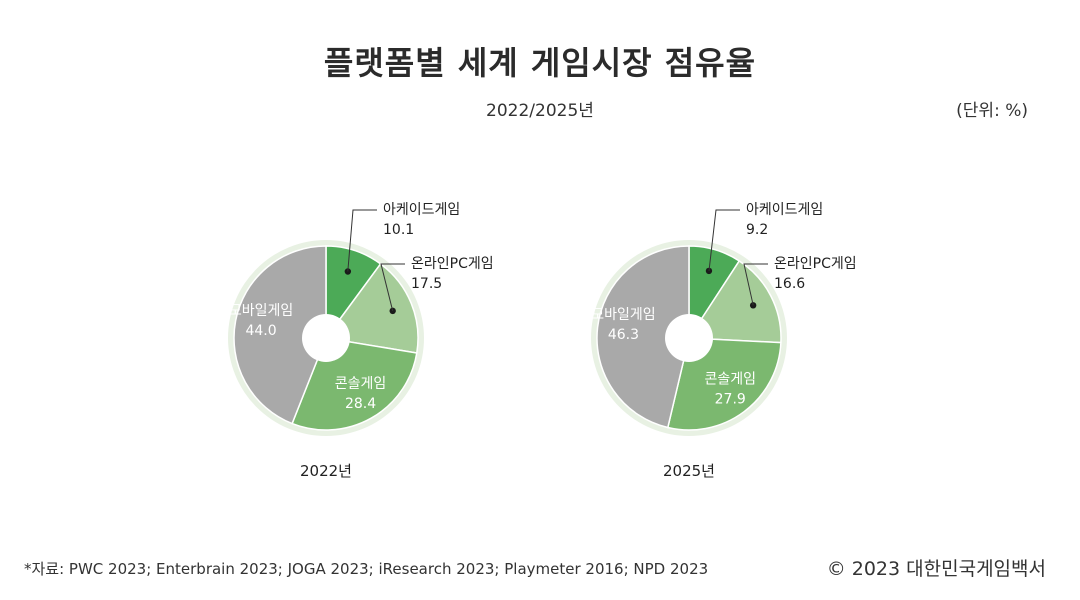  Describe the element at coordinates (936, 569) in the screenshot. I see `copyright: © 2023 대한민국게임백서` at that location.